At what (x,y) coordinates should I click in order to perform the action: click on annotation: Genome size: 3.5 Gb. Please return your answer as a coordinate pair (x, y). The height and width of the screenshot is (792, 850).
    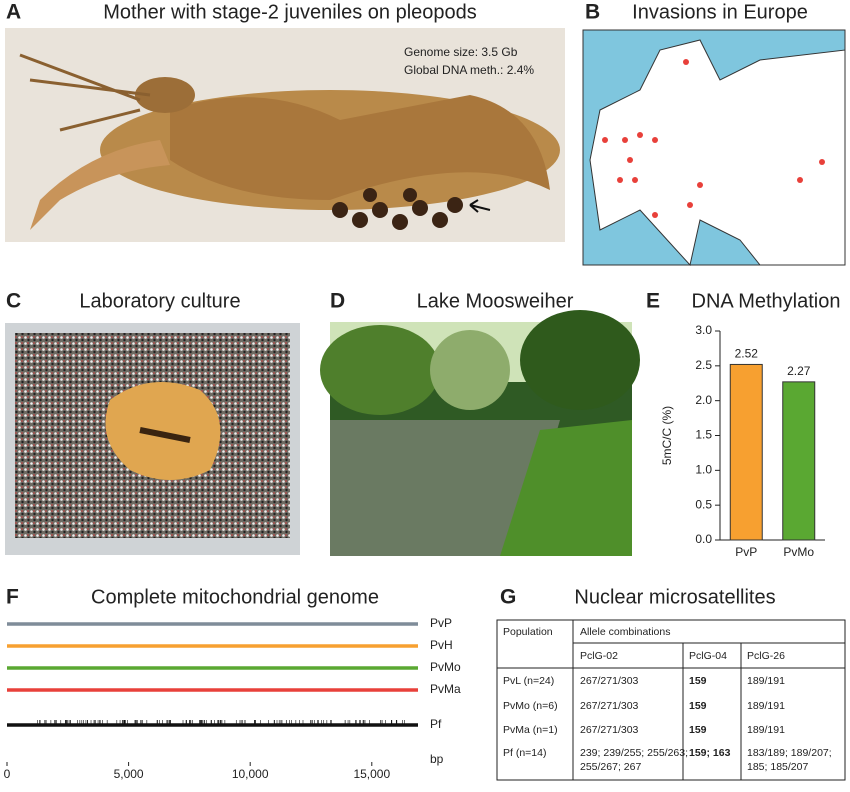
    Looking at the image, I should click on (461, 52).